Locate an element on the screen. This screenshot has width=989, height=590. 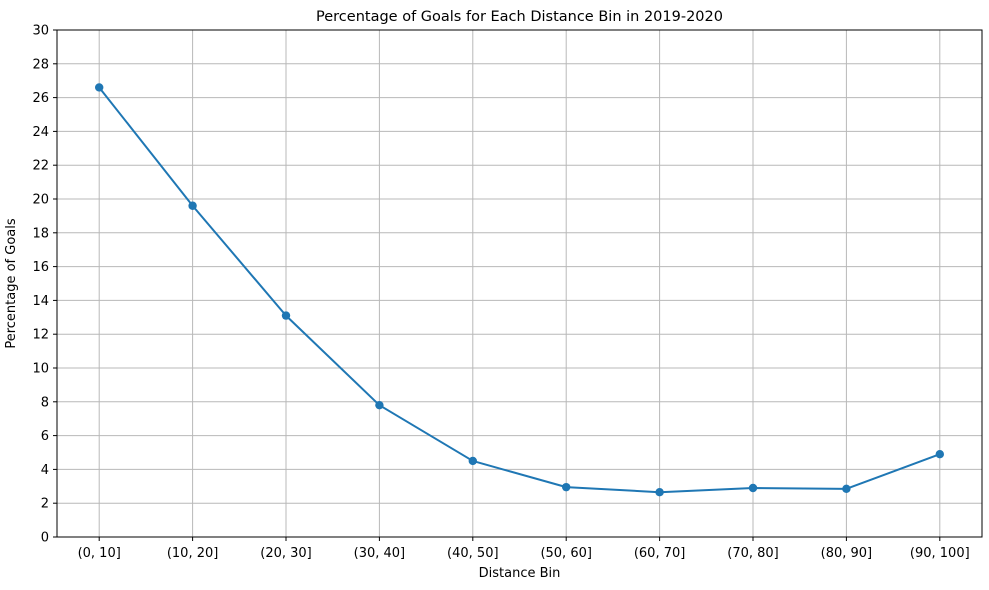
y-tick-label: 20 is located at coordinates (40, 200).